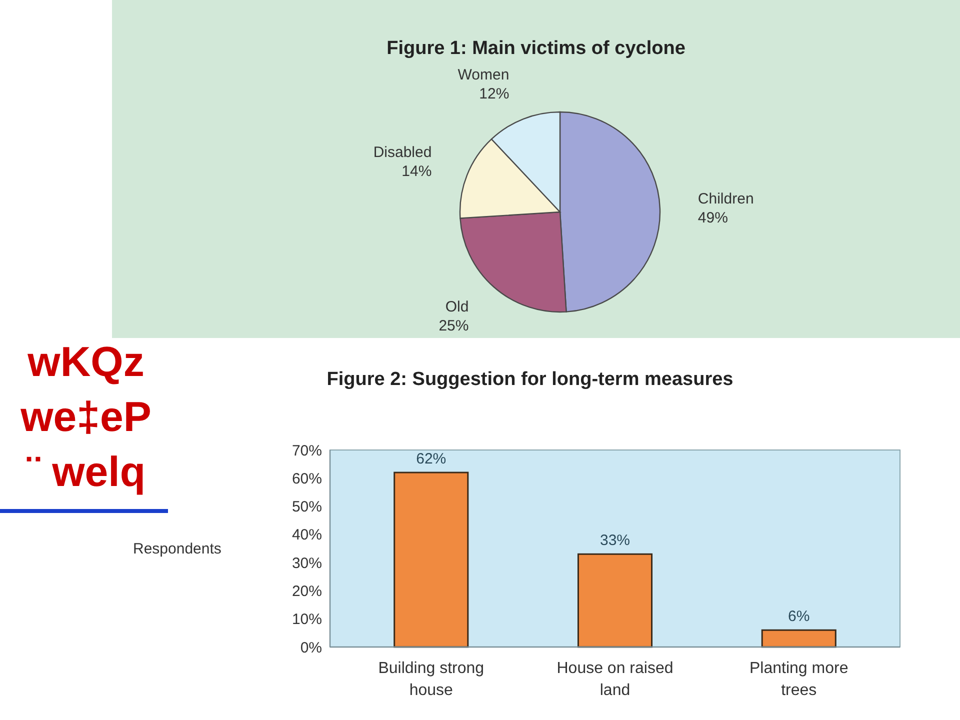  Describe the element at coordinates (431, 679) in the screenshot. I see `x-tick-label: Building strong house` at that location.